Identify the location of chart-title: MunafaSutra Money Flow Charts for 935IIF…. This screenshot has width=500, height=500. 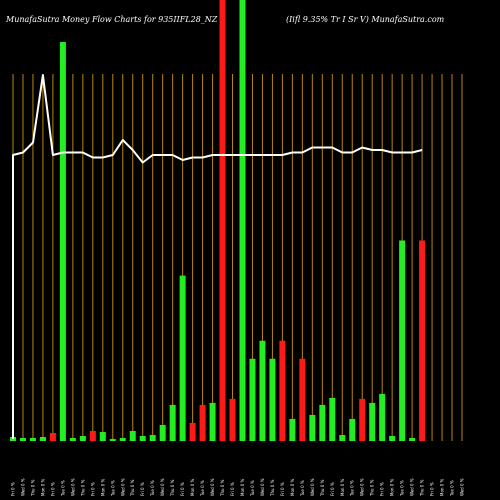
(111, 19).